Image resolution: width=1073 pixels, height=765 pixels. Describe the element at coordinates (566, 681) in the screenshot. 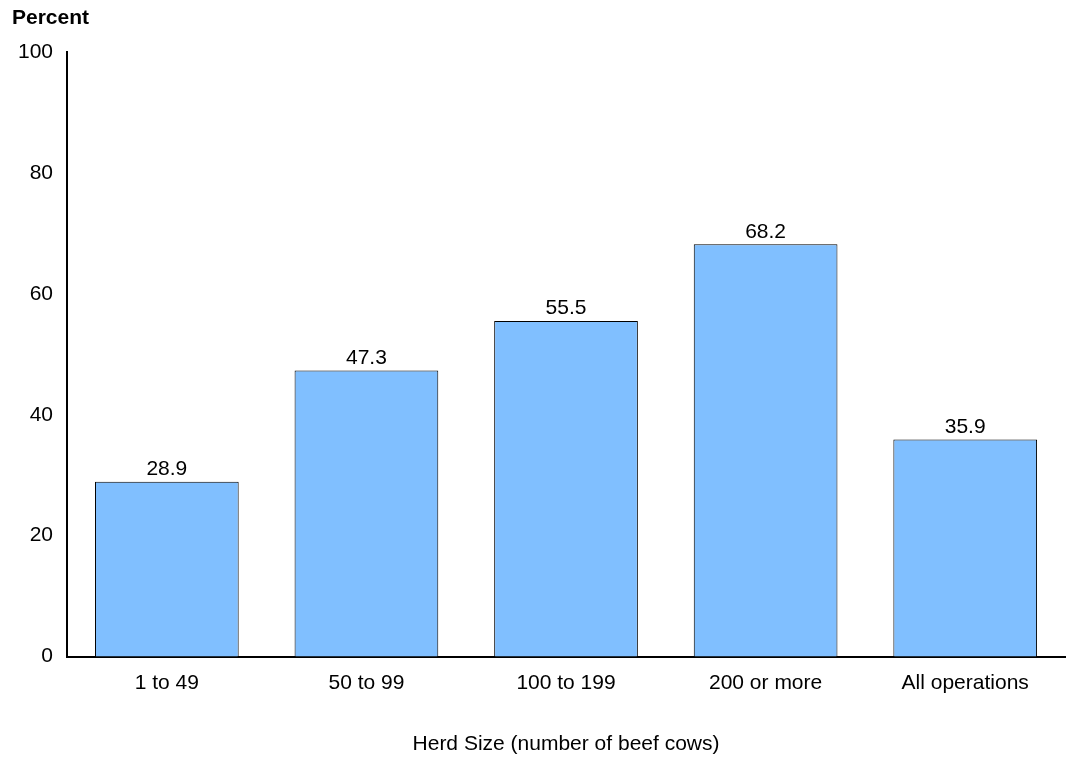

I see `x-tick-label: 100 to 199` at that location.